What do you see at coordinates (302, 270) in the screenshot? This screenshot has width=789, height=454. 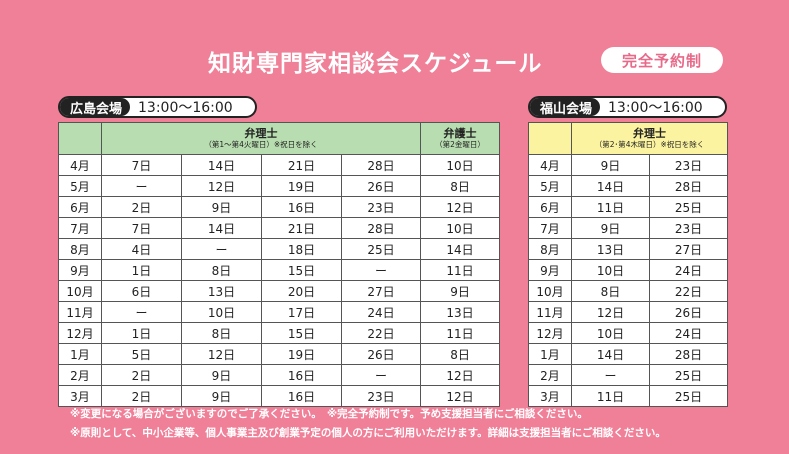 I see `date-cell: 15日` at bounding box center [302, 270].